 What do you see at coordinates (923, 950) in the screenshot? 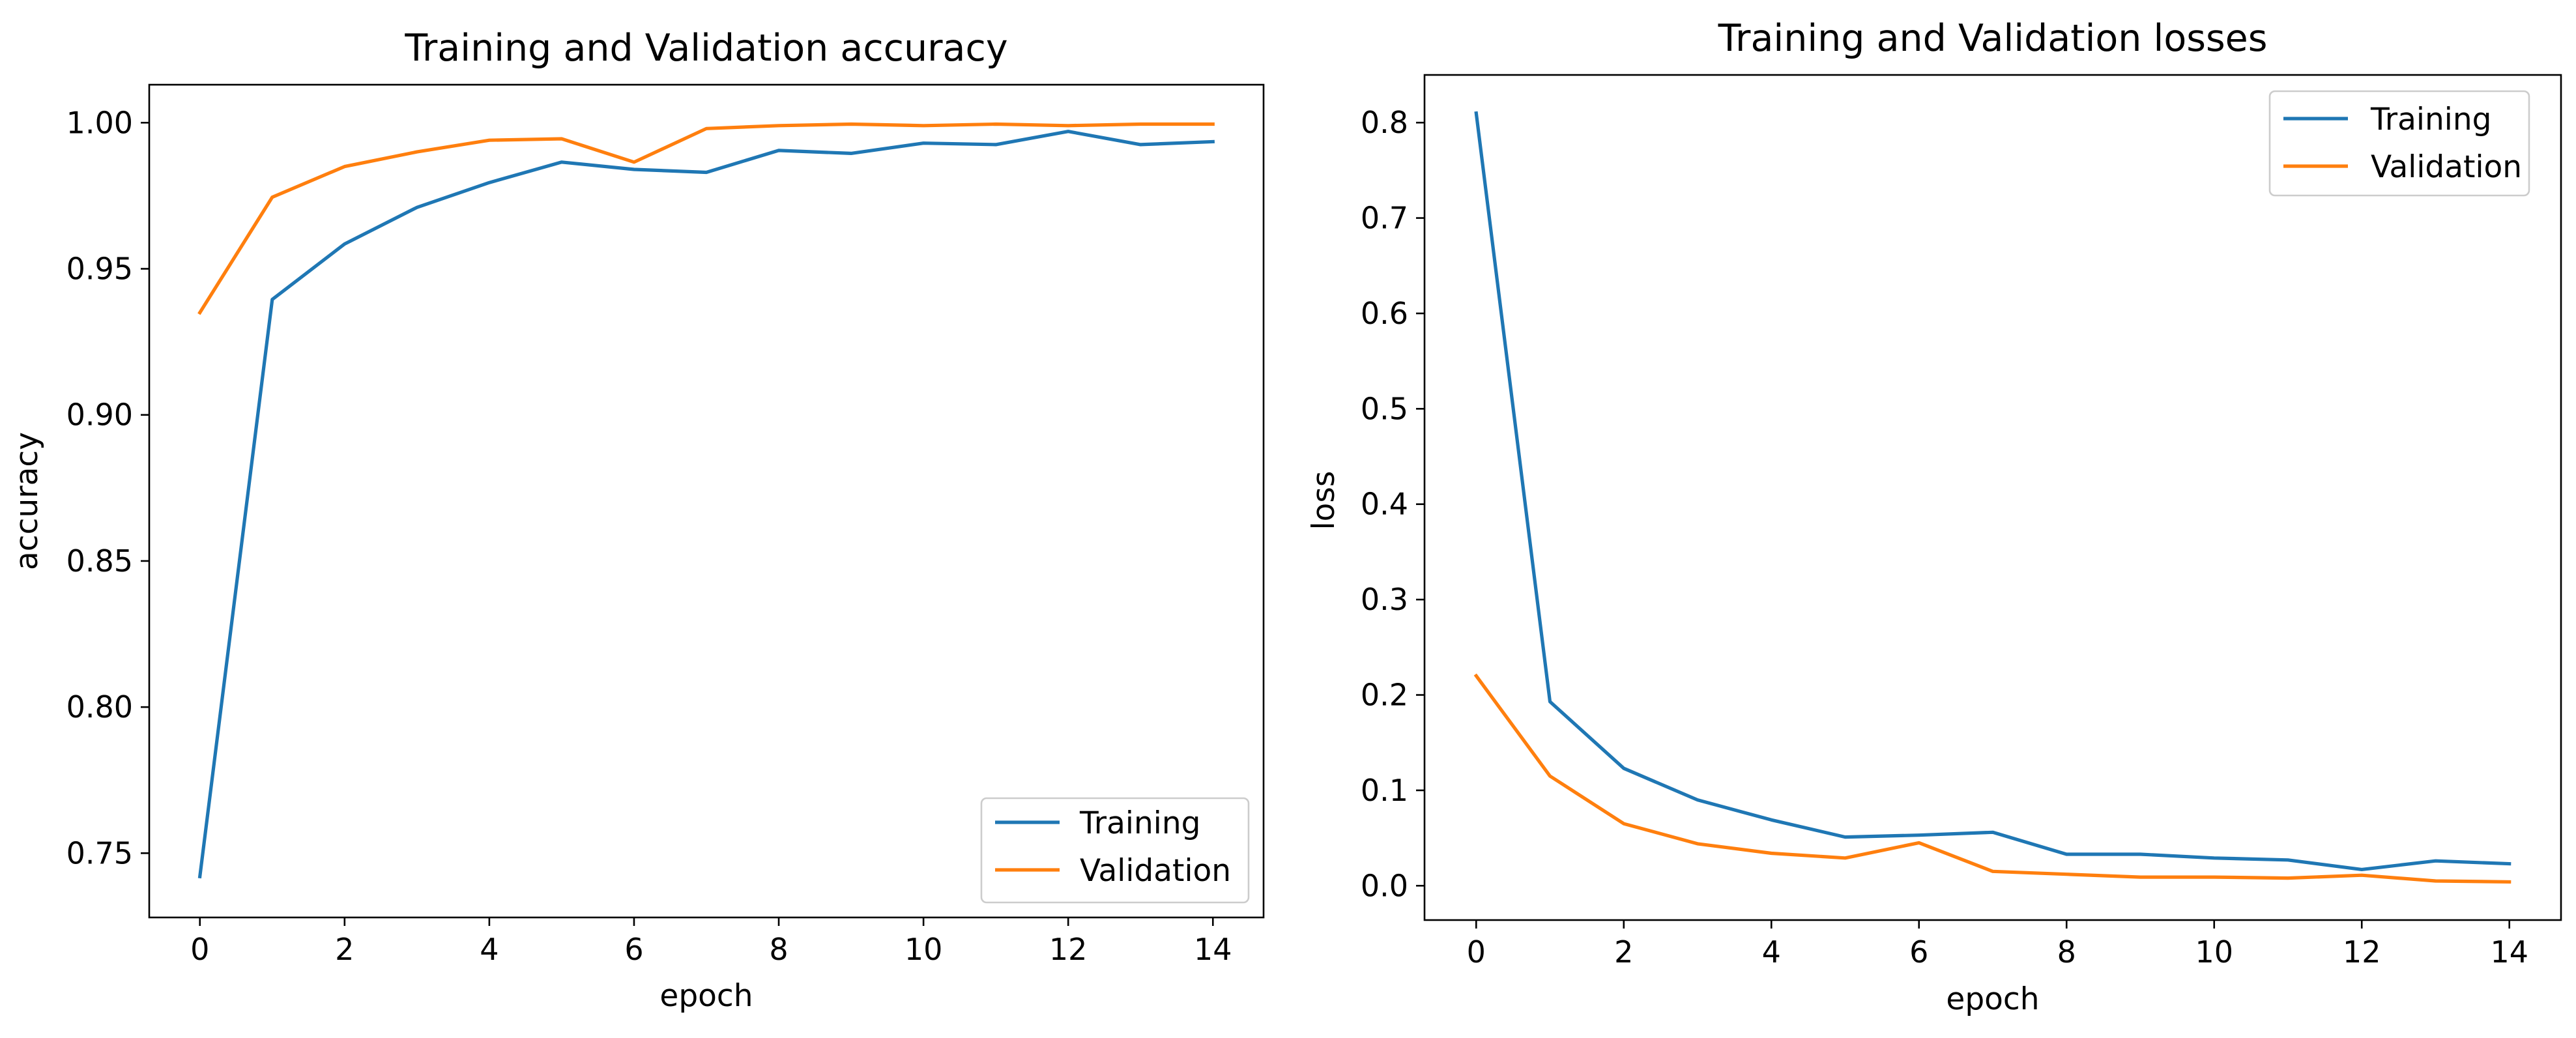
I see `accuracy-x-tick-label: 10` at bounding box center [923, 950].